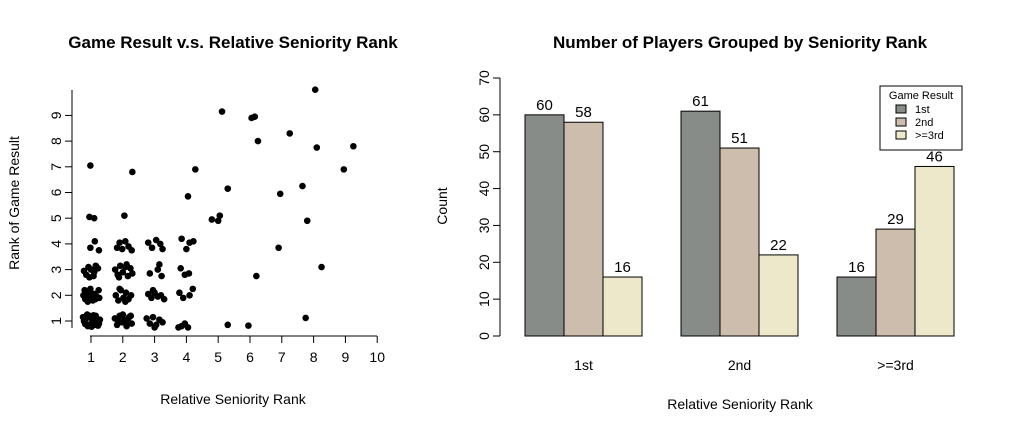 Image resolution: width=1012 pixels, height=433 pixels. Describe the element at coordinates (56, 192) in the screenshot. I see `scatter-y-tick-label: 6` at that location.